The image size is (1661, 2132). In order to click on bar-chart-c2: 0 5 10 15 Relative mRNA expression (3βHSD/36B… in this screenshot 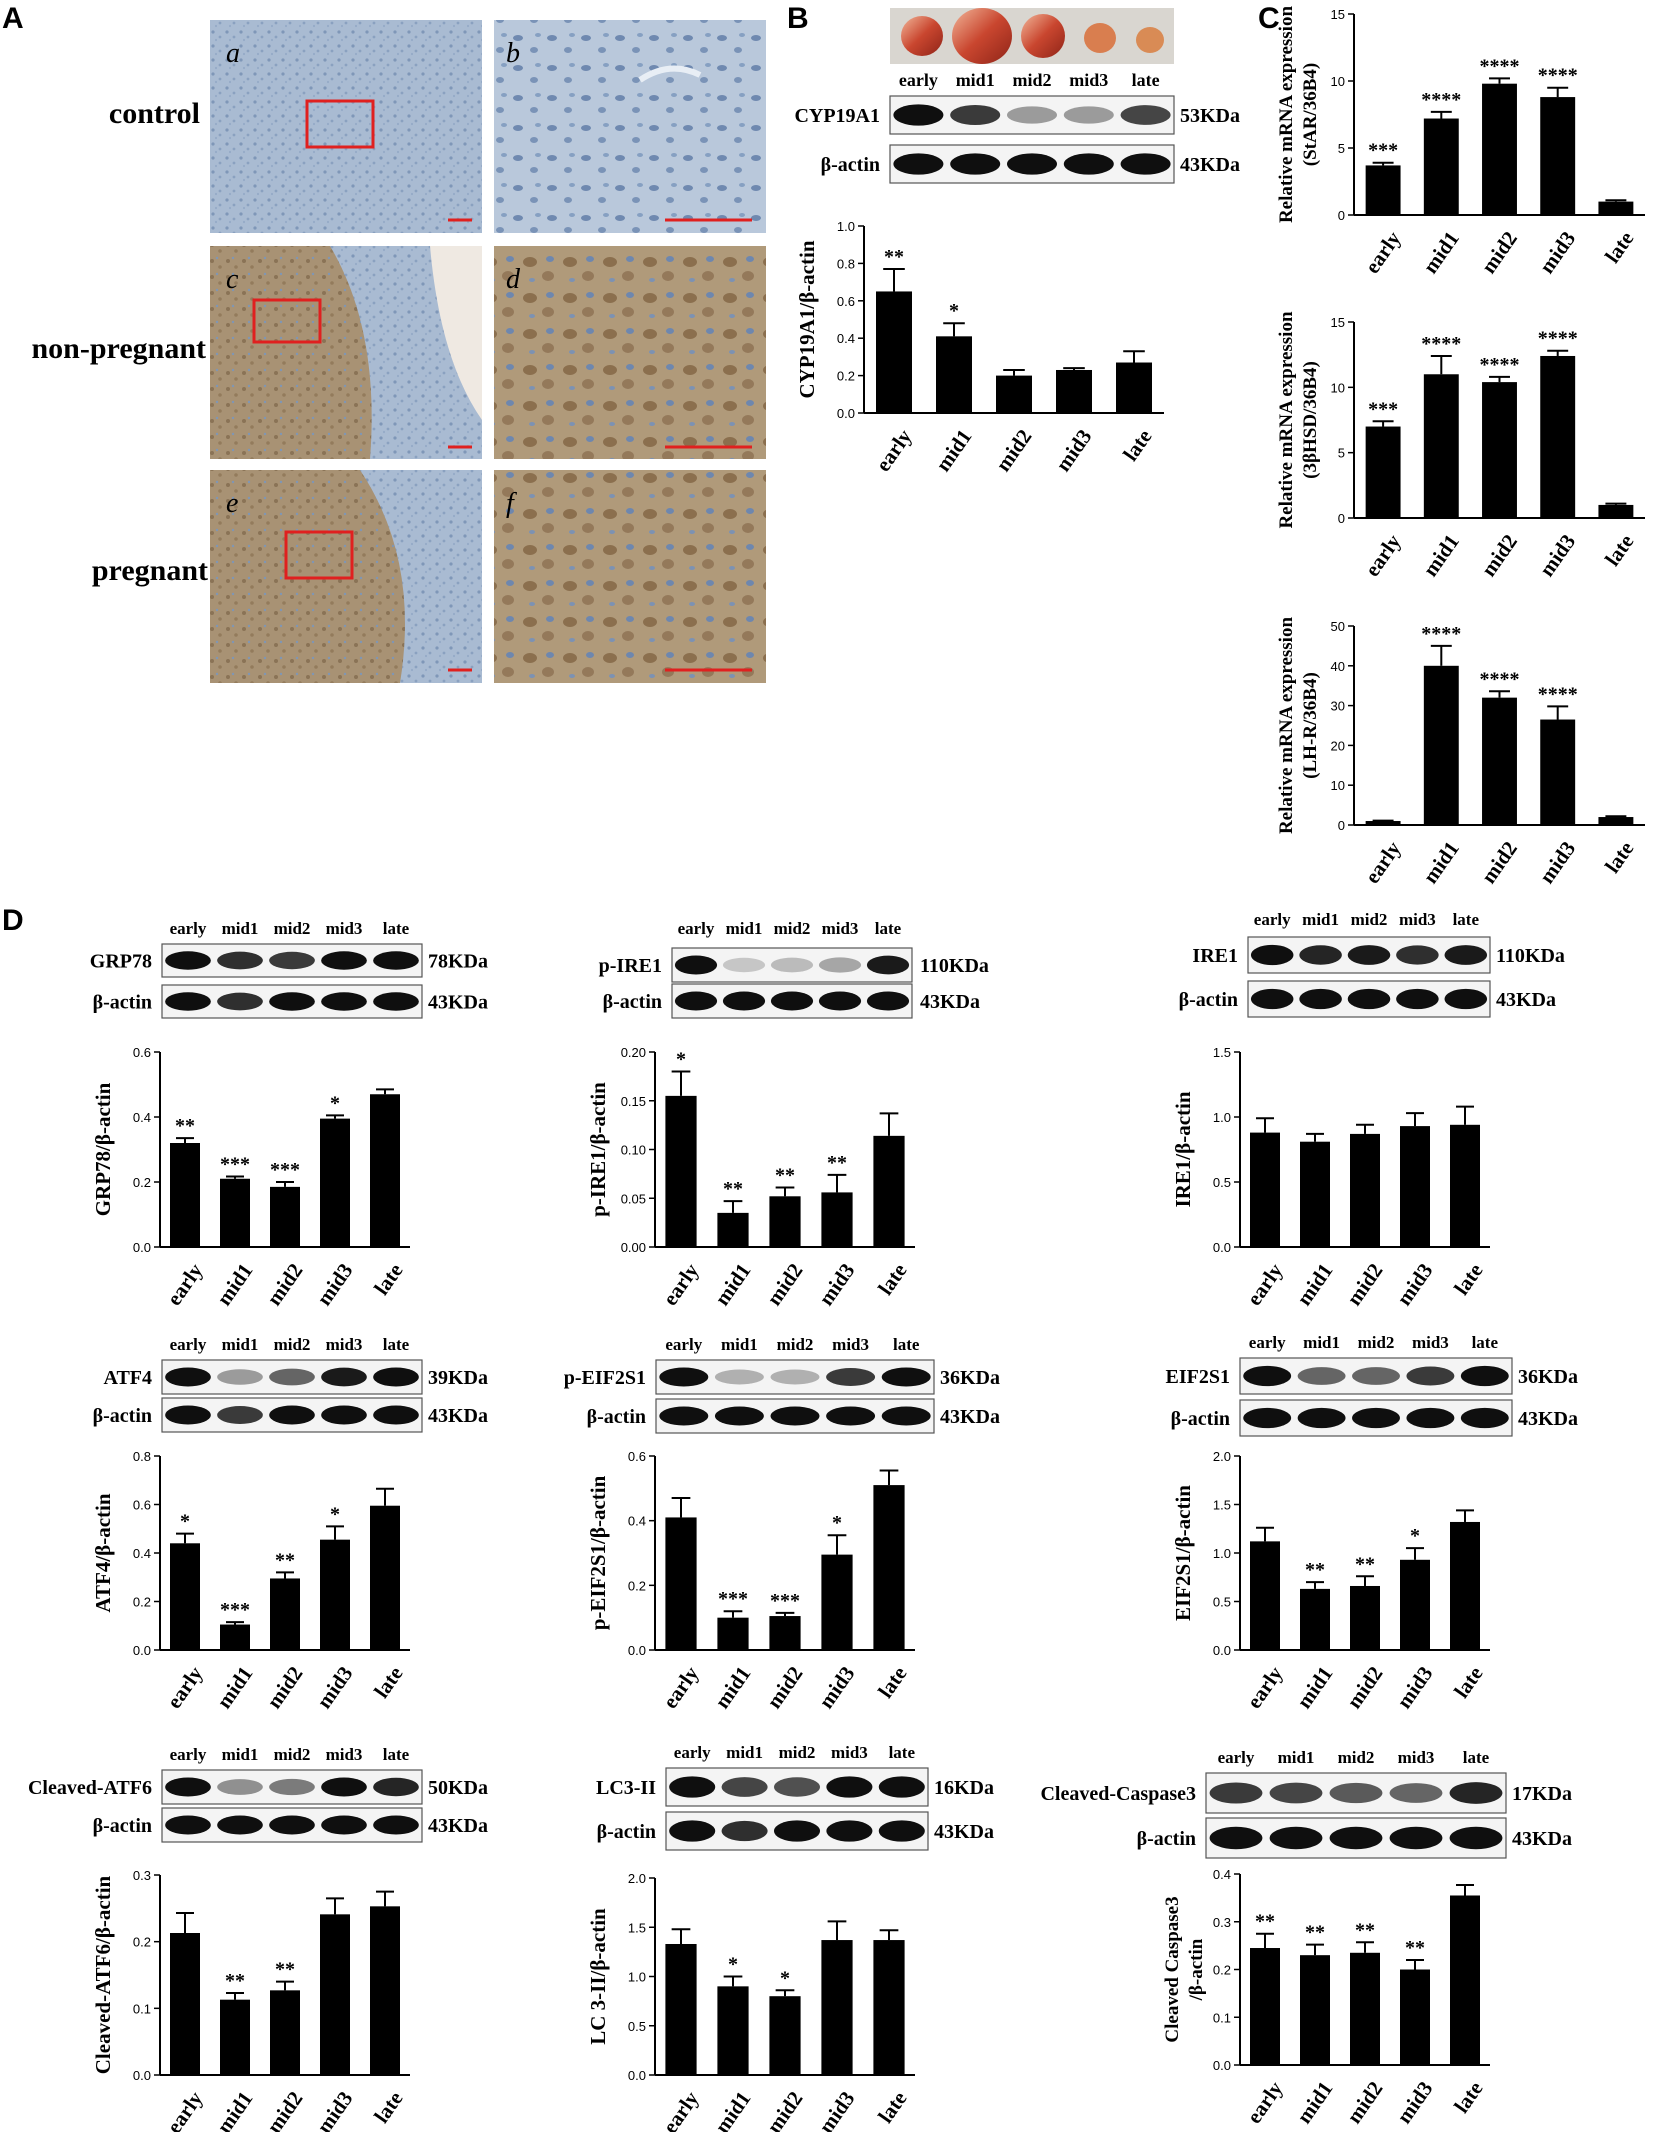, I will do `click(1460, 446)`.